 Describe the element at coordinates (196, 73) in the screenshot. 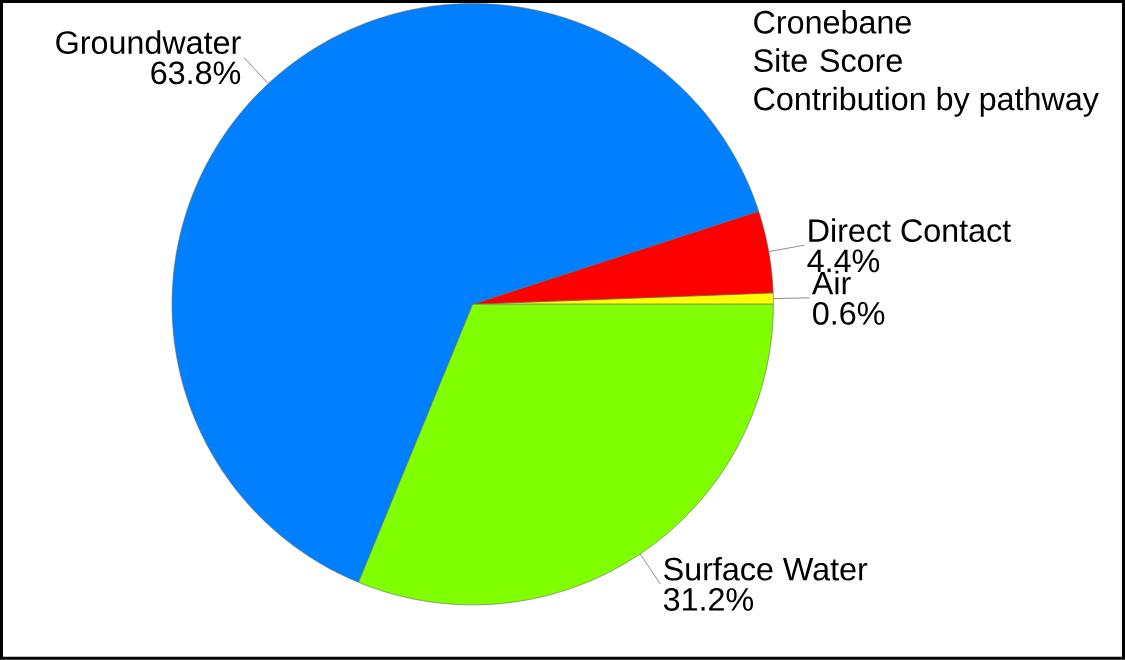

I see `data-label: 63.8%` at that location.